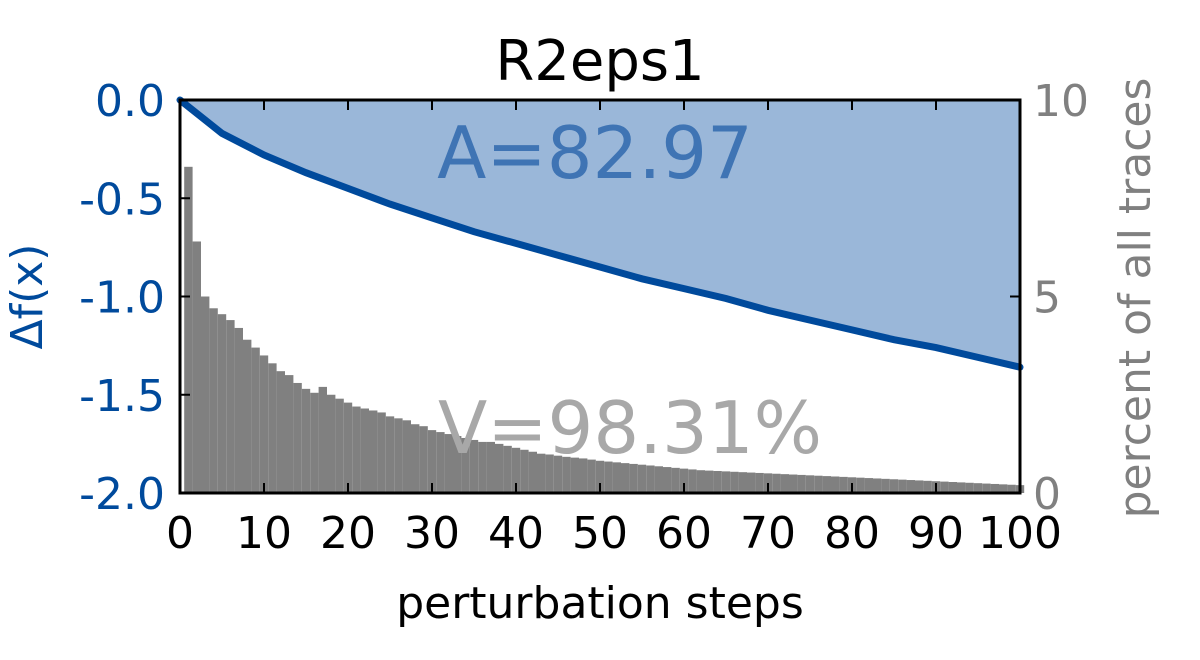 Image resolution: width=1200 pixels, height=660 pixels. Describe the element at coordinates (264, 533) in the screenshot. I see `x-tick-label: 10` at that location.